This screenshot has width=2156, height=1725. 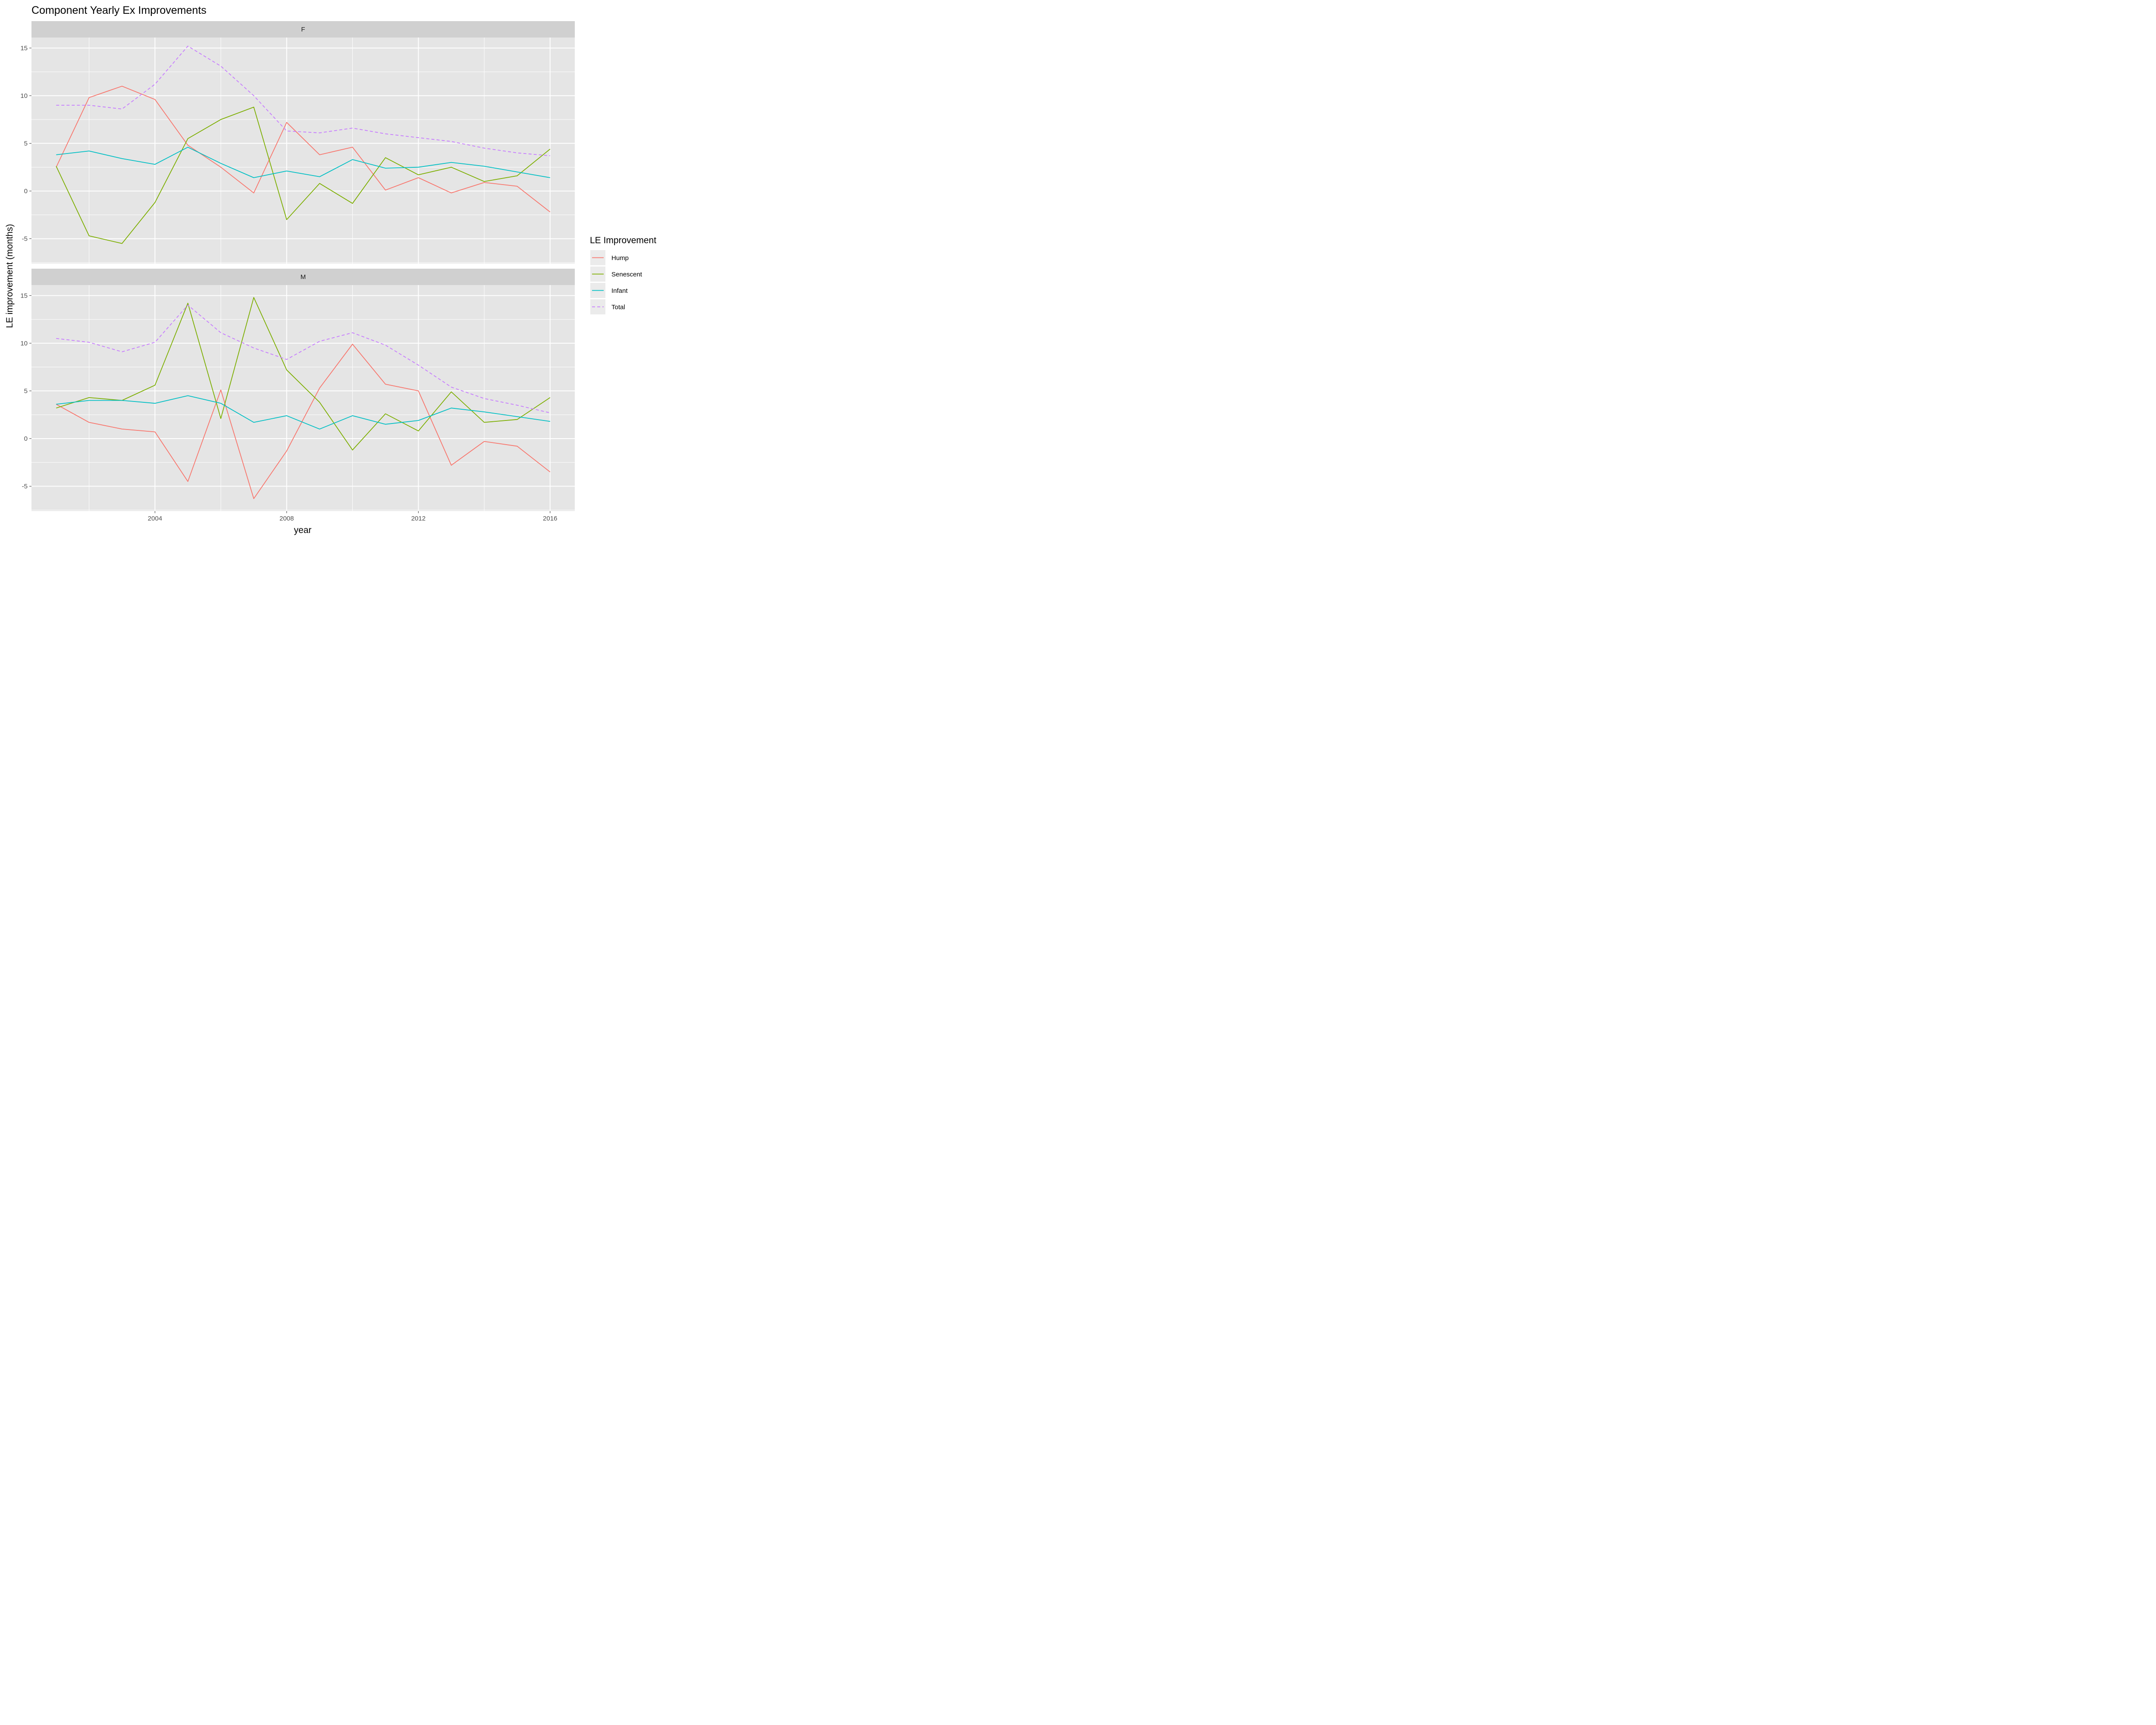 I want to click on legend-label: Total, so click(x=618, y=308).